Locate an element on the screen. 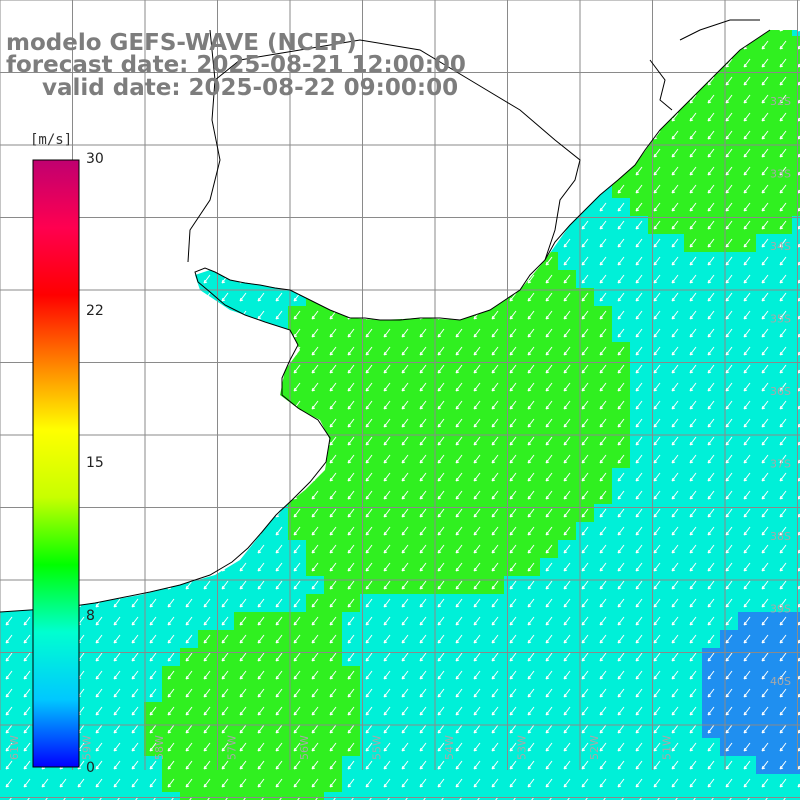 The height and width of the screenshot is (800, 800). latitude-label: 38S is located at coordinates (780, 536).